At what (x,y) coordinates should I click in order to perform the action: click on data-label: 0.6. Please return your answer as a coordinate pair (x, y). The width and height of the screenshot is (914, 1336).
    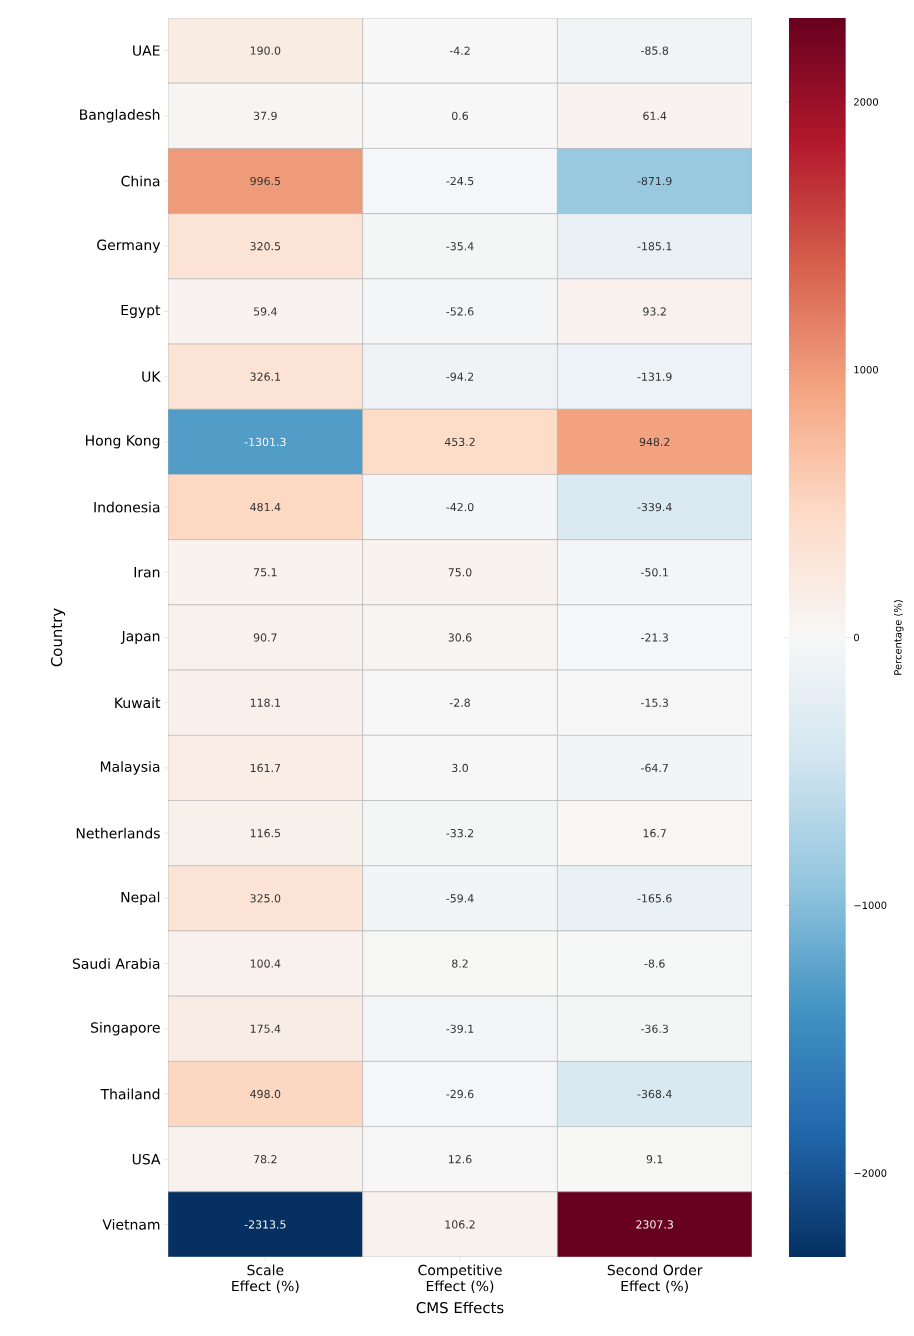
    Looking at the image, I should click on (460, 115).